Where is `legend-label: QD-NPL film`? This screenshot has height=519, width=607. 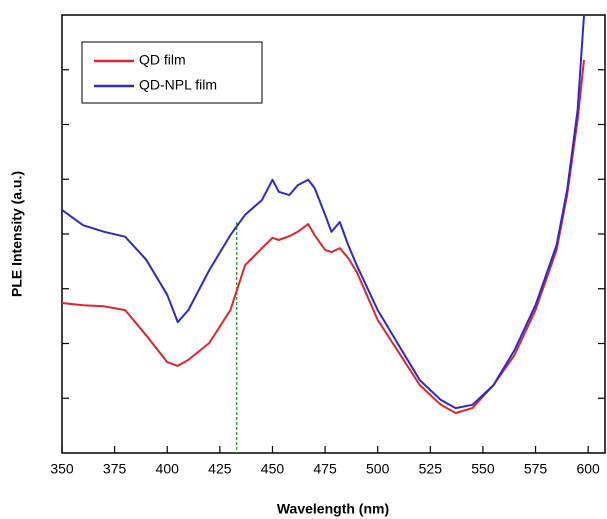 legend-label: QD-NPL film is located at coordinates (178, 85).